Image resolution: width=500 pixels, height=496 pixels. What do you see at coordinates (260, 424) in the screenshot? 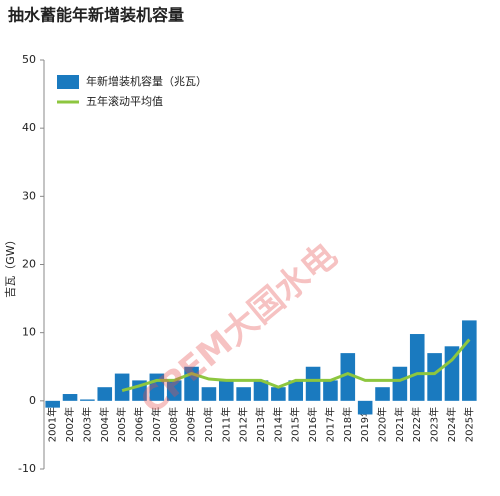
I see `x-tick-label: 2013年` at bounding box center [260, 424].